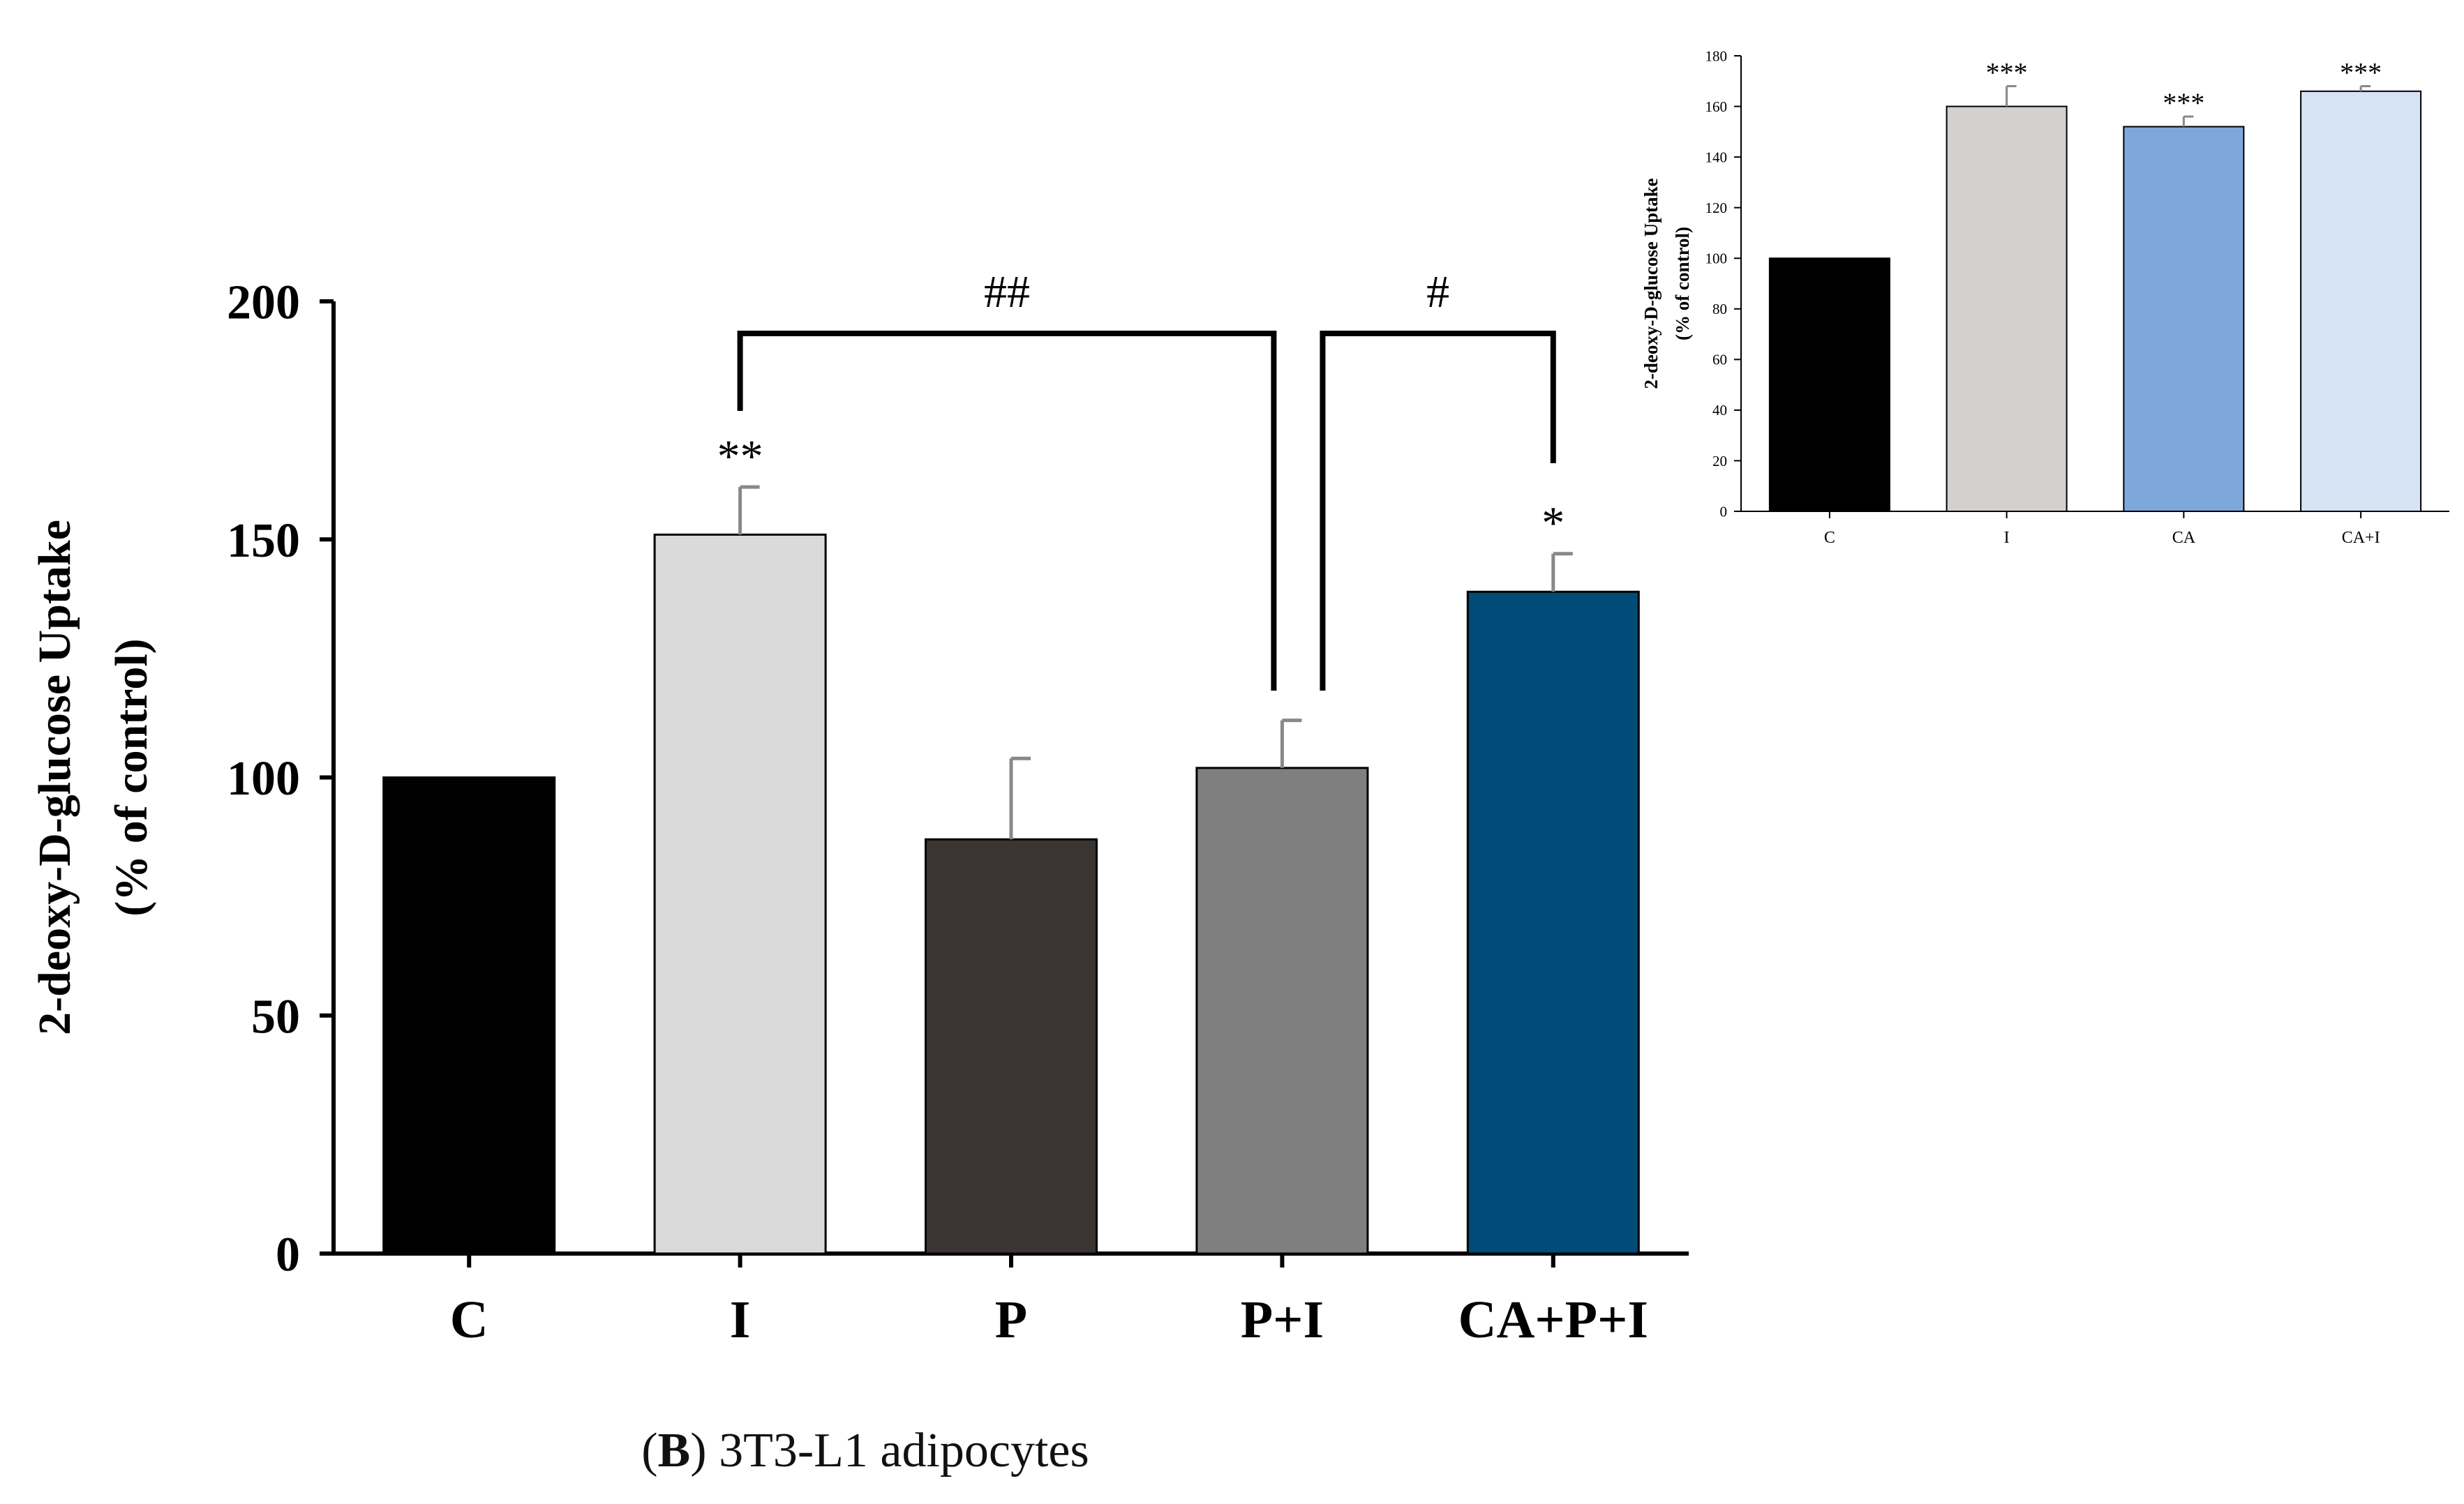 The image size is (2464, 1504). What do you see at coordinates (2184, 319) in the screenshot?
I see `bar-ca` at bounding box center [2184, 319].